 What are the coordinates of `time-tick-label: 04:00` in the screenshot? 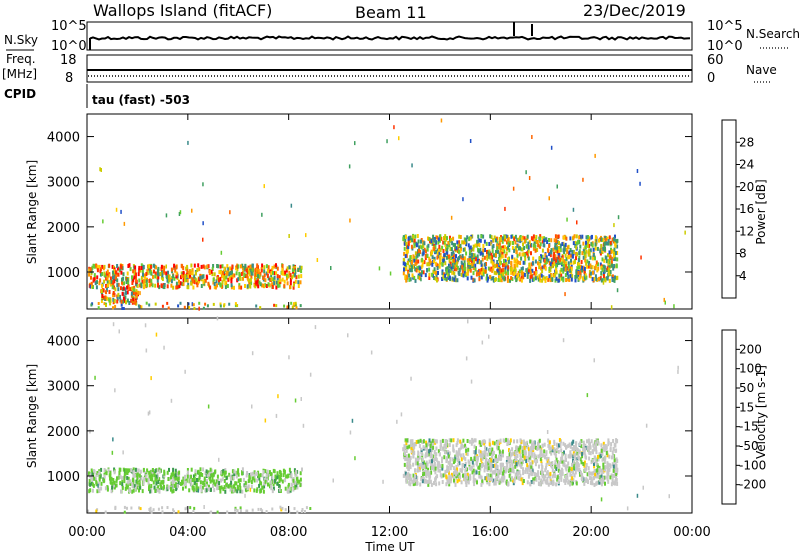 It's located at (187, 532).